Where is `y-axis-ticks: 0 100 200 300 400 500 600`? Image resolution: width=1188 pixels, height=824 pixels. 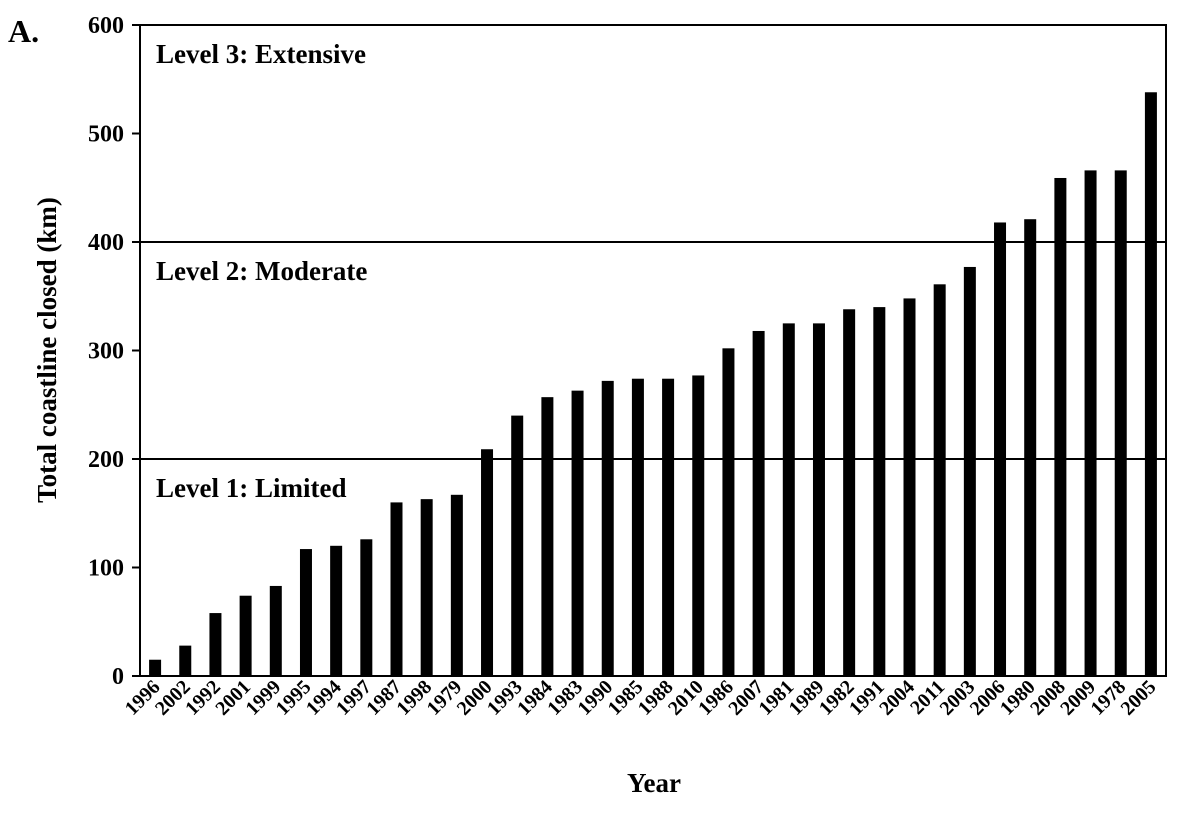 y-axis-ticks: 0 100 200 300 400 500 600 is located at coordinates (114, 351).